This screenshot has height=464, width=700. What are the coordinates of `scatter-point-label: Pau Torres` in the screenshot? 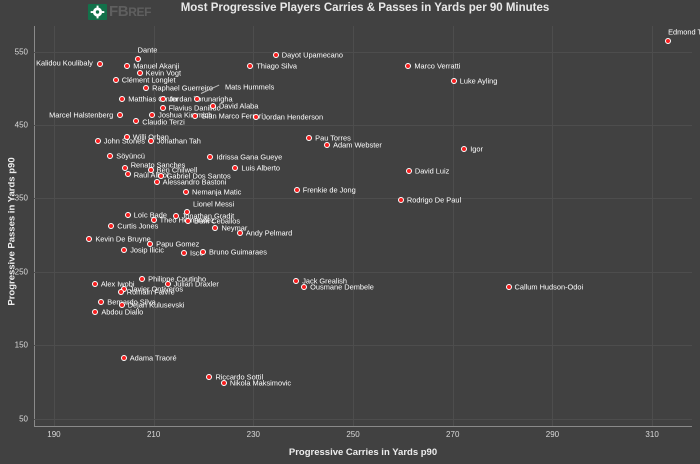 It's located at (333, 138).